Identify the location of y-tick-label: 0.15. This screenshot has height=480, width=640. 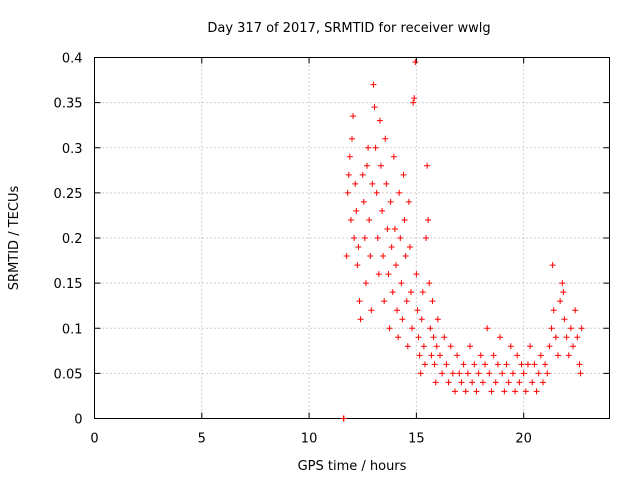
(68, 284).